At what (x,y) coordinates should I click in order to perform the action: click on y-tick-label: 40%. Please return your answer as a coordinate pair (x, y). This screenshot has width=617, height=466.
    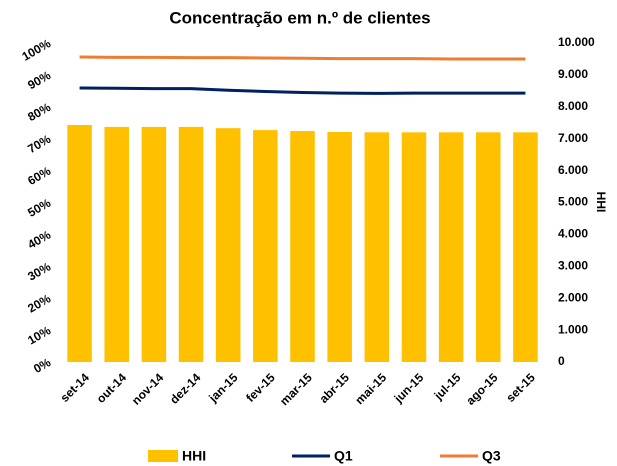
    Looking at the image, I should click on (39, 239).